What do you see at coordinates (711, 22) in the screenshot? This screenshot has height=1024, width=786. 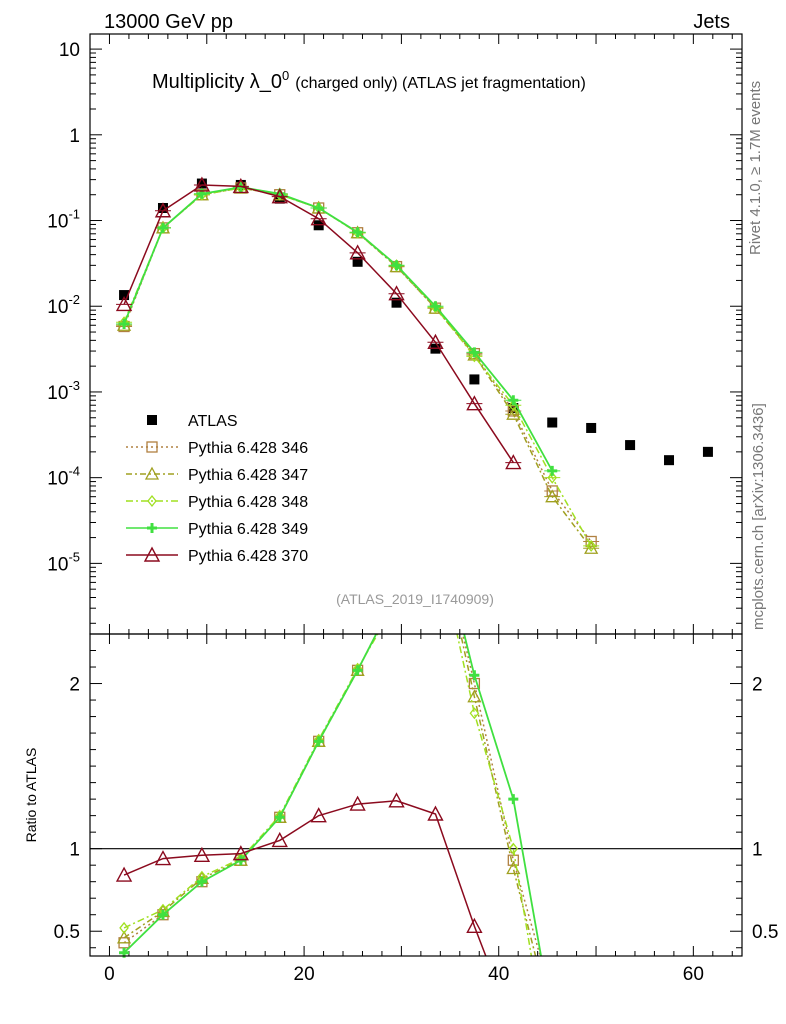 I see `header-right: Jets` at bounding box center [711, 22].